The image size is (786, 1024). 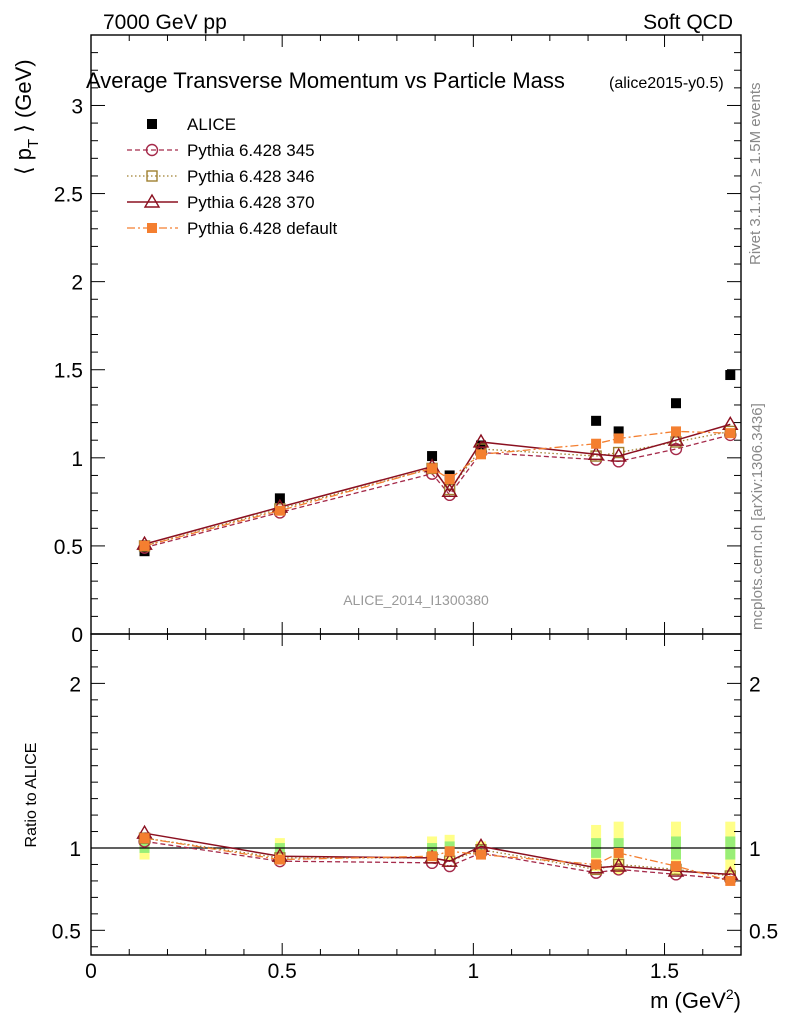 What do you see at coordinates (688, 22) in the screenshot?
I see `category-label: Soft QCD` at bounding box center [688, 22].